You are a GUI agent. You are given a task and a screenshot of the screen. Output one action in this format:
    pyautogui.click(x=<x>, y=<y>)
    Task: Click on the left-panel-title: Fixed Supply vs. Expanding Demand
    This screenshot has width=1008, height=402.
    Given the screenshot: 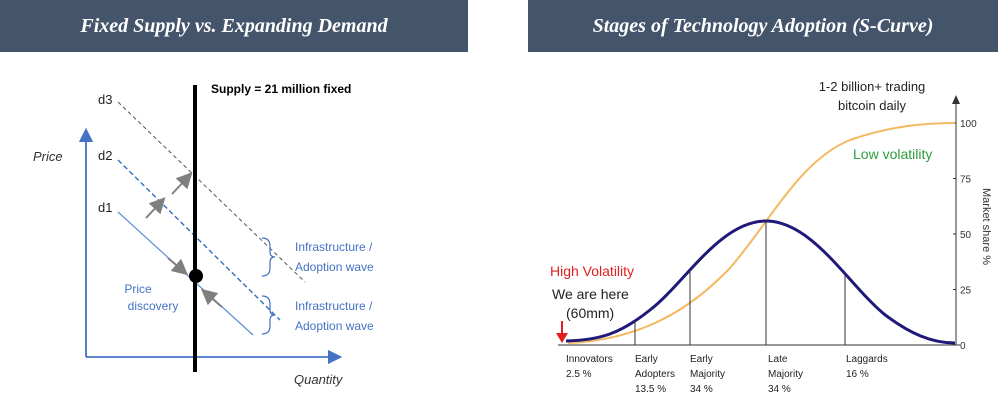 What is the action you would take?
    pyautogui.click(x=234, y=26)
    